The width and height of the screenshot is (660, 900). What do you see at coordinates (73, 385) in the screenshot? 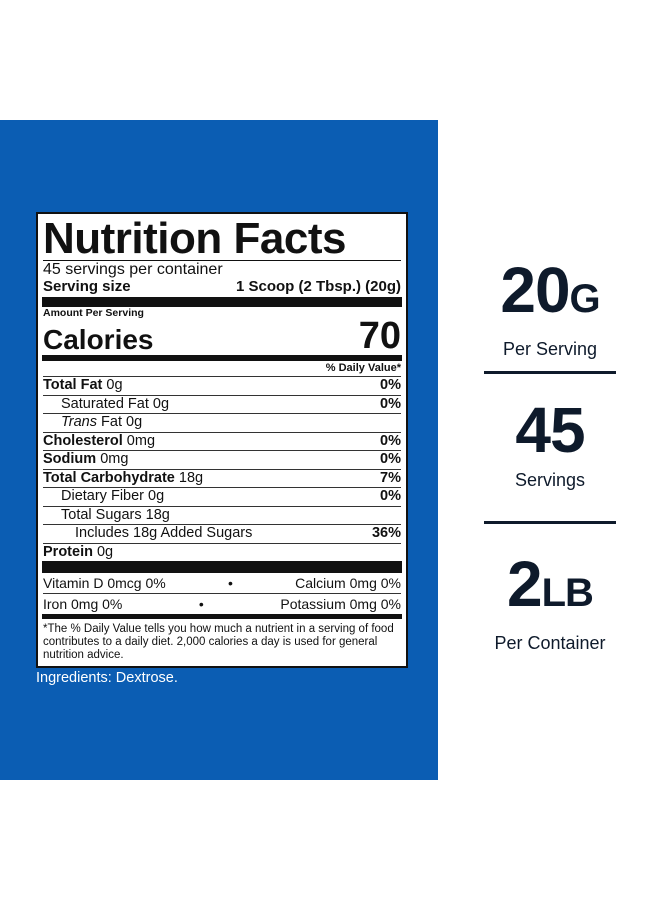
I see `nutrient-name: Total Fat` at bounding box center [73, 385].